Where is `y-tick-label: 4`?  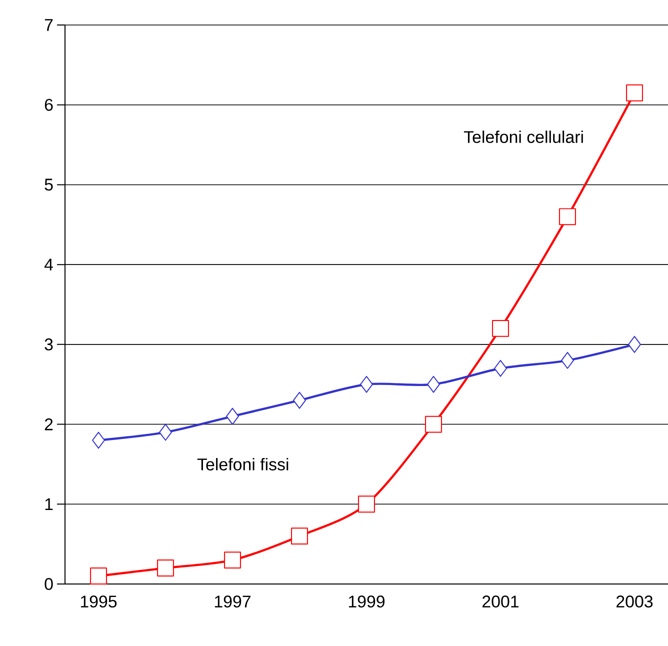
y-tick-label: 4 is located at coordinates (48, 264).